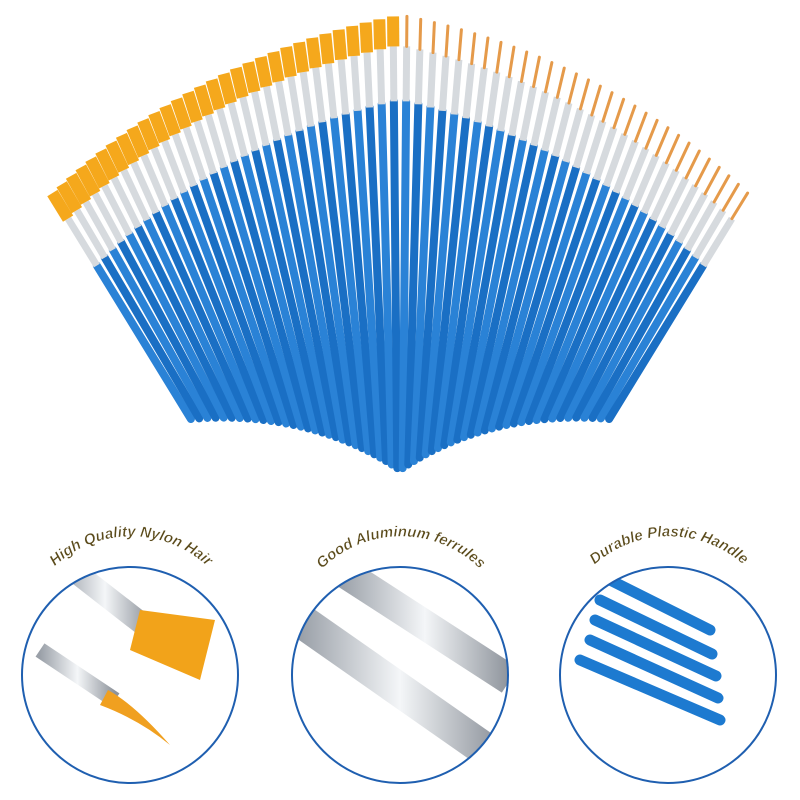 The height and width of the screenshot is (800, 800). Describe the element at coordinates (669, 545) in the screenshot. I see `caption-text: Durable Plastic Handle` at that location.